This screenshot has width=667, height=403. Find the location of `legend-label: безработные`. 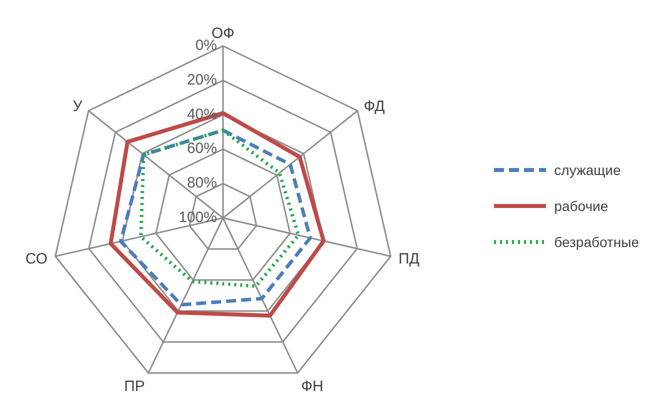

legend-label: безработные is located at coordinates (596, 242).